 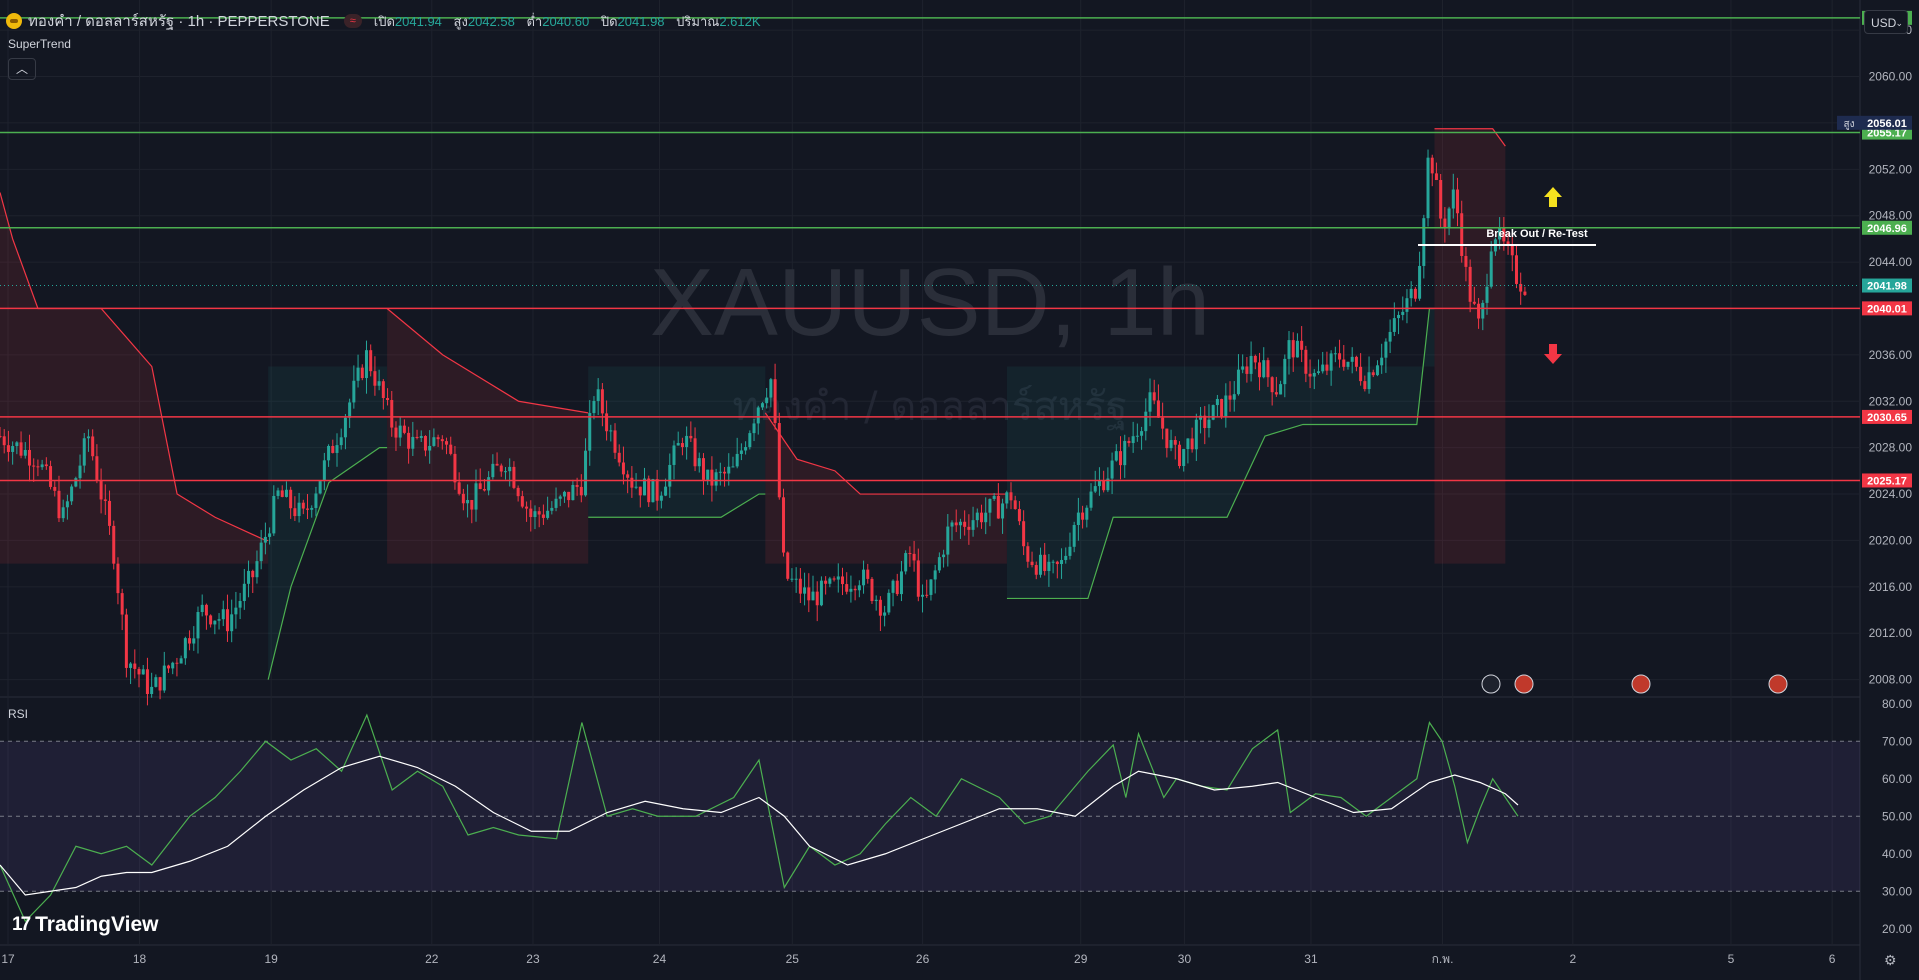 What do you see at coordinates (1220, 453) in the screenshot?
I see `supertrend-up-line` at bounding box center [1220, 453].